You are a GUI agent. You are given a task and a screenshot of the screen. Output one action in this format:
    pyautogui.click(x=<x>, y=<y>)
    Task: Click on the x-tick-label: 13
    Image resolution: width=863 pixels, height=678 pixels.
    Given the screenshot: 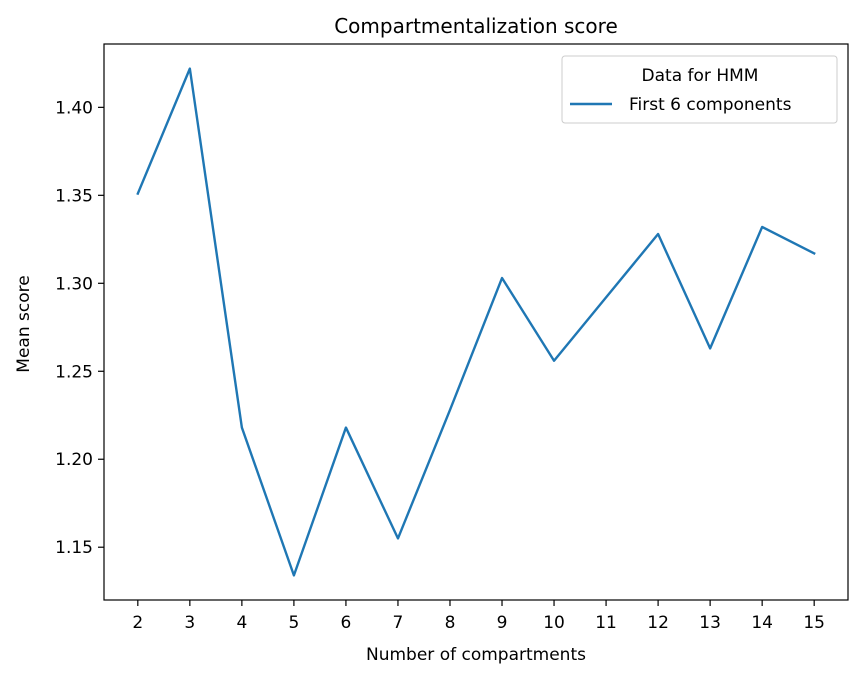 What is the action you would take?
    pyautogui.click(x=710, y=623)
    